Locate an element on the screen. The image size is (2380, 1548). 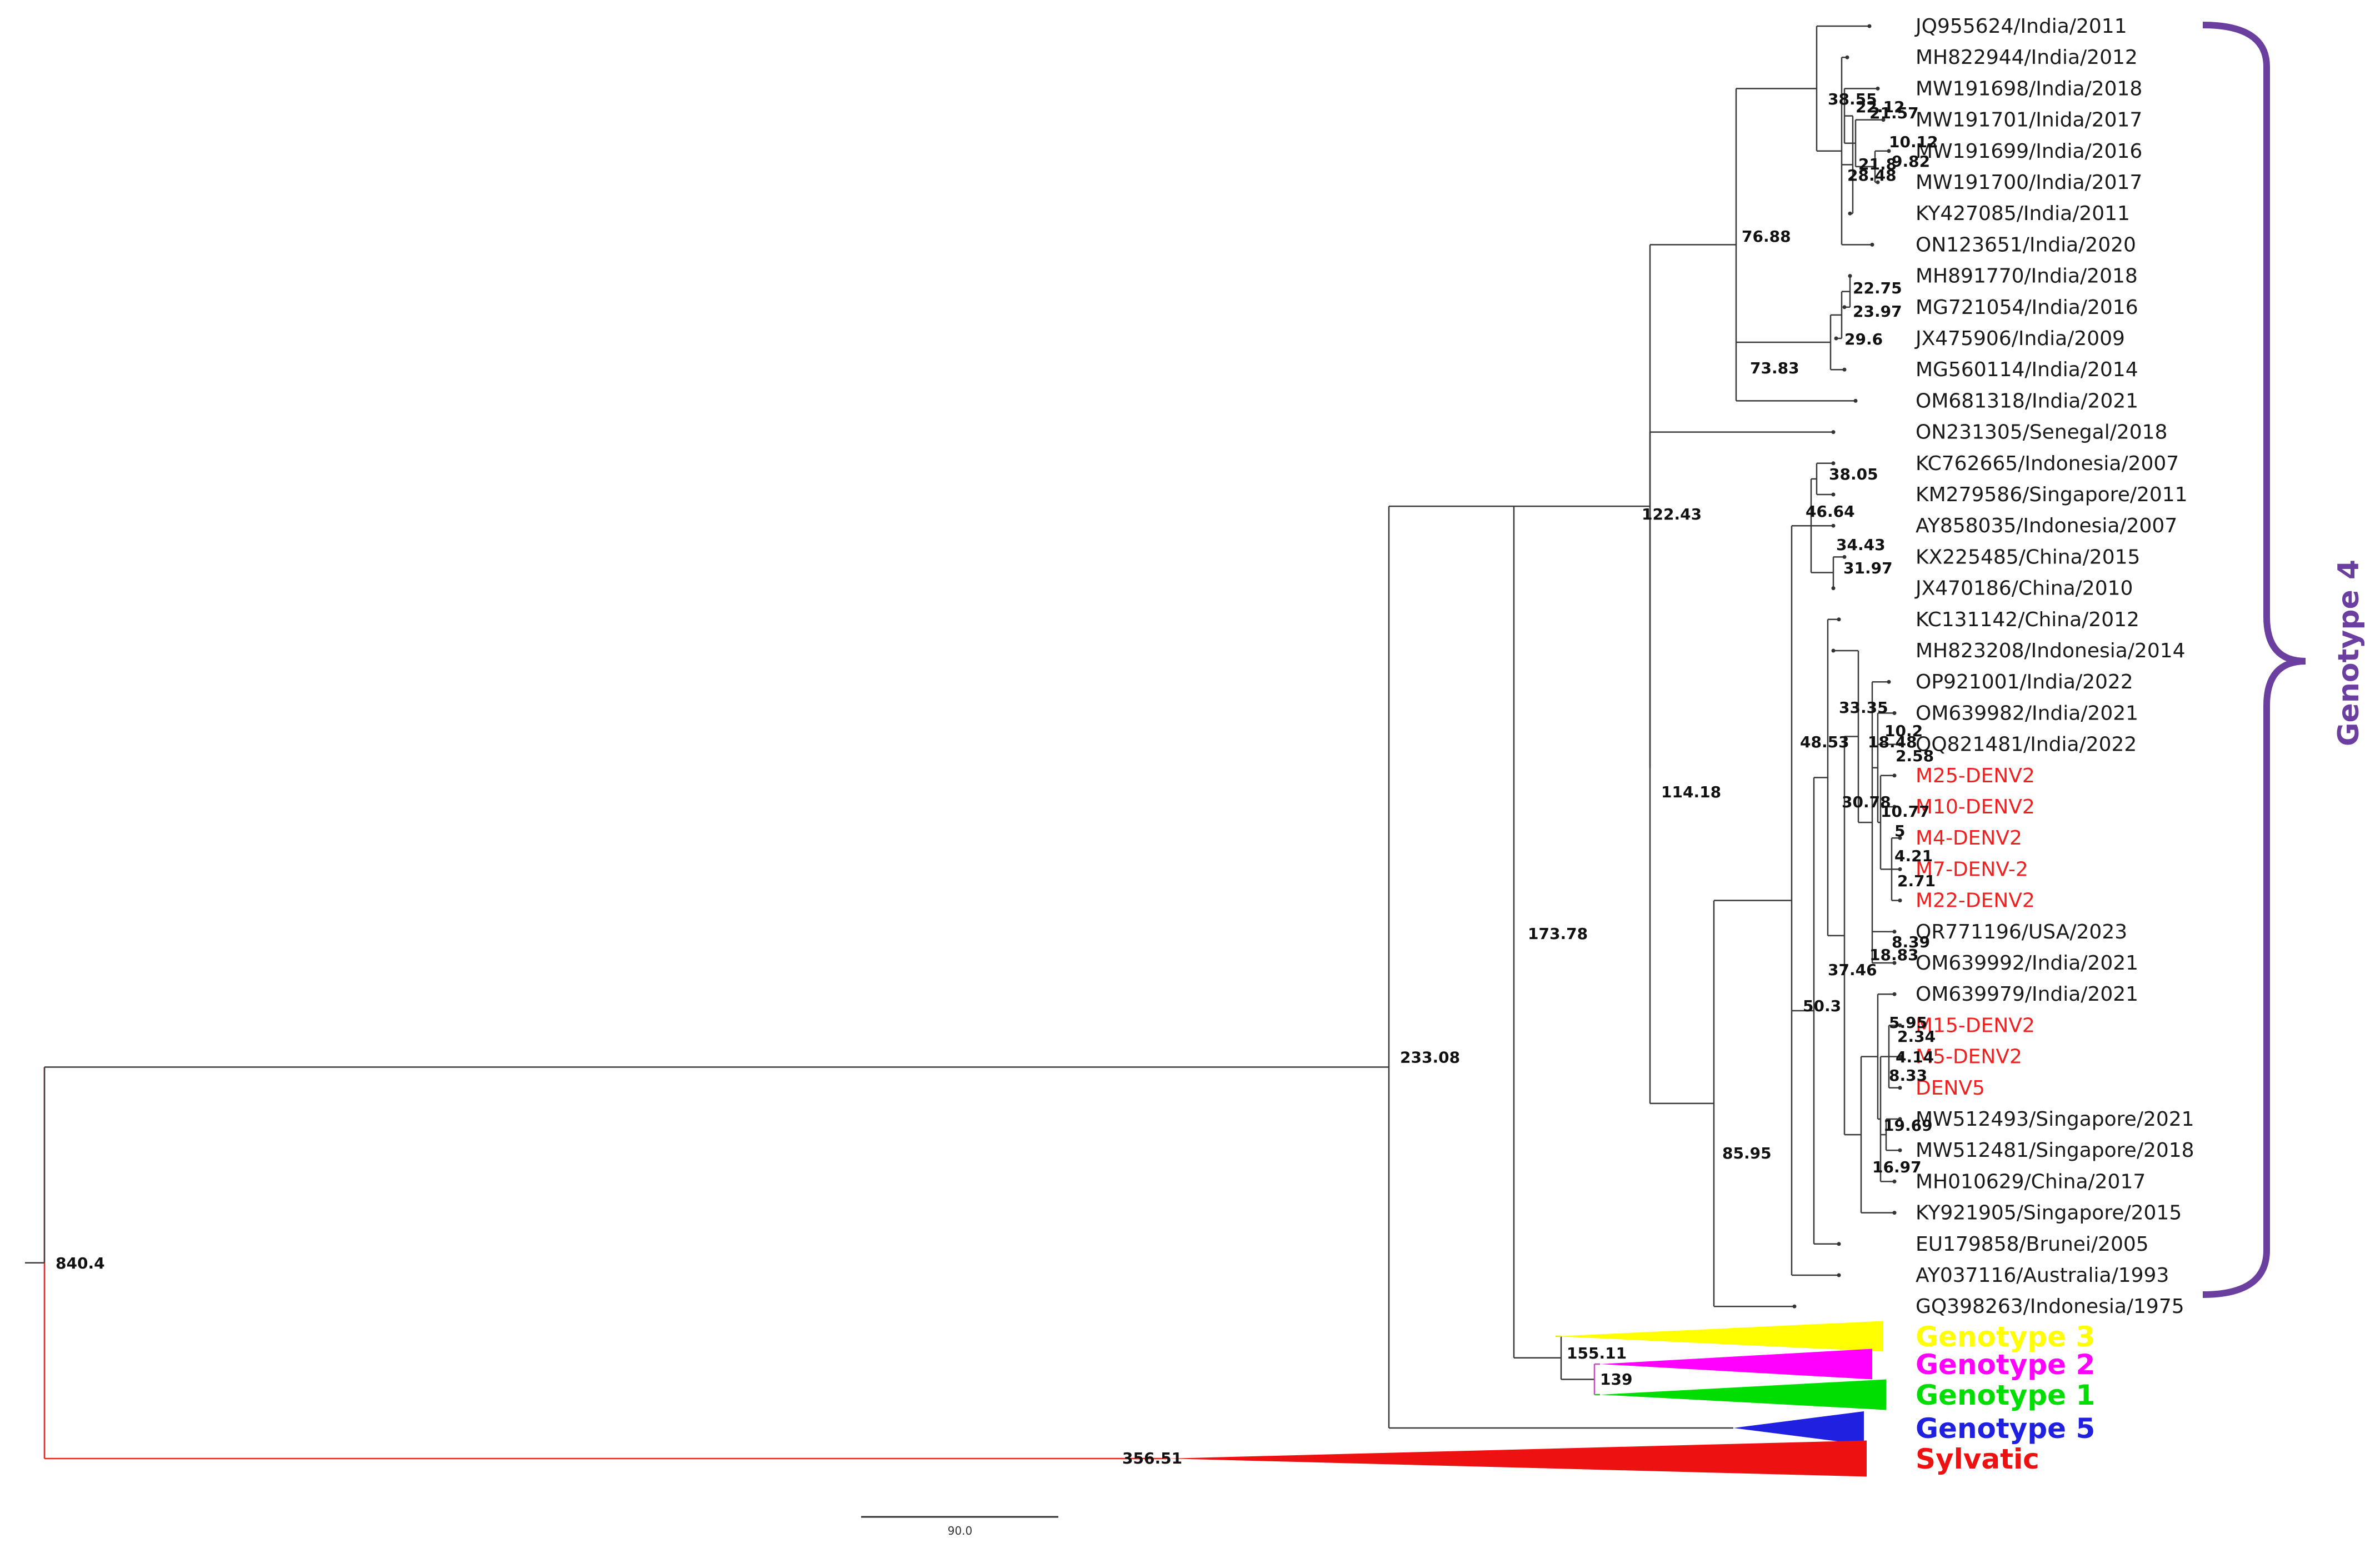
node-label-n10c: 10.77 is located at coordinates (1906, 811).